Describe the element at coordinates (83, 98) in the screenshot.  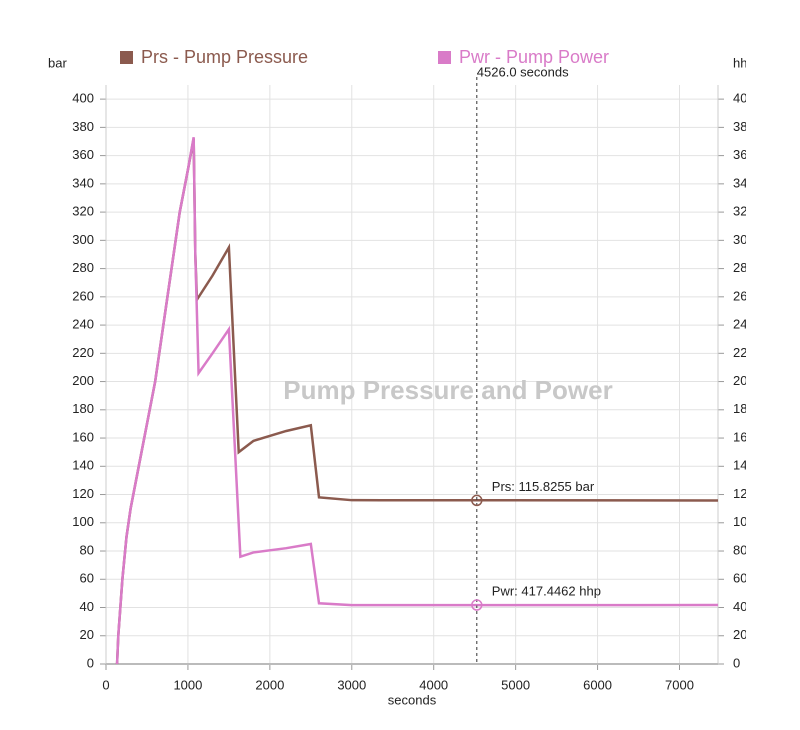
I see `y-tick-label: 400` at that location.